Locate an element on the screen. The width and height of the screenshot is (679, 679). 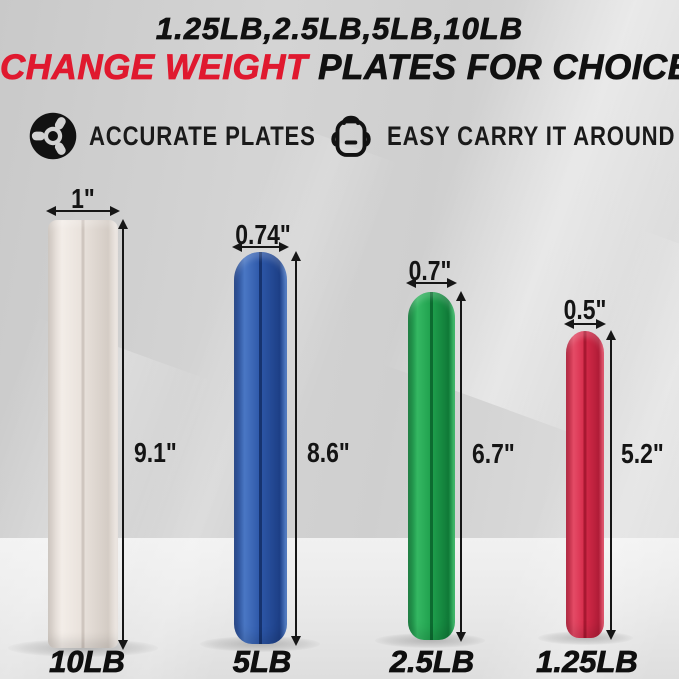
height-dimension-label: 8.6" is located at coordinates (328, 452).